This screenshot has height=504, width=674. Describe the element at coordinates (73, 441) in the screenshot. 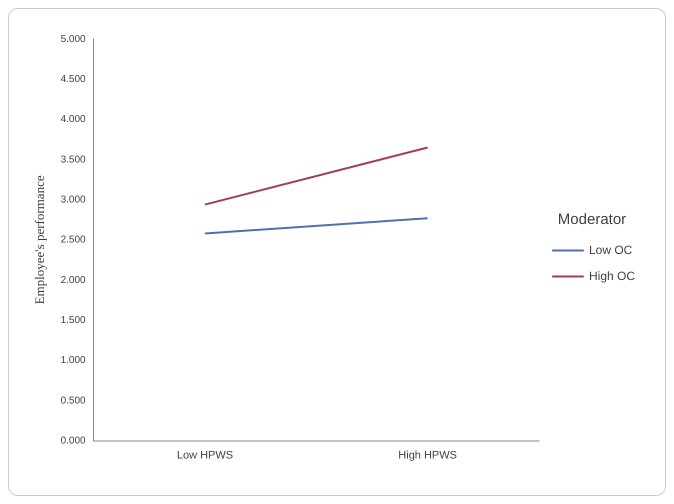

I see `y-tick-label: 0.000` at that location.